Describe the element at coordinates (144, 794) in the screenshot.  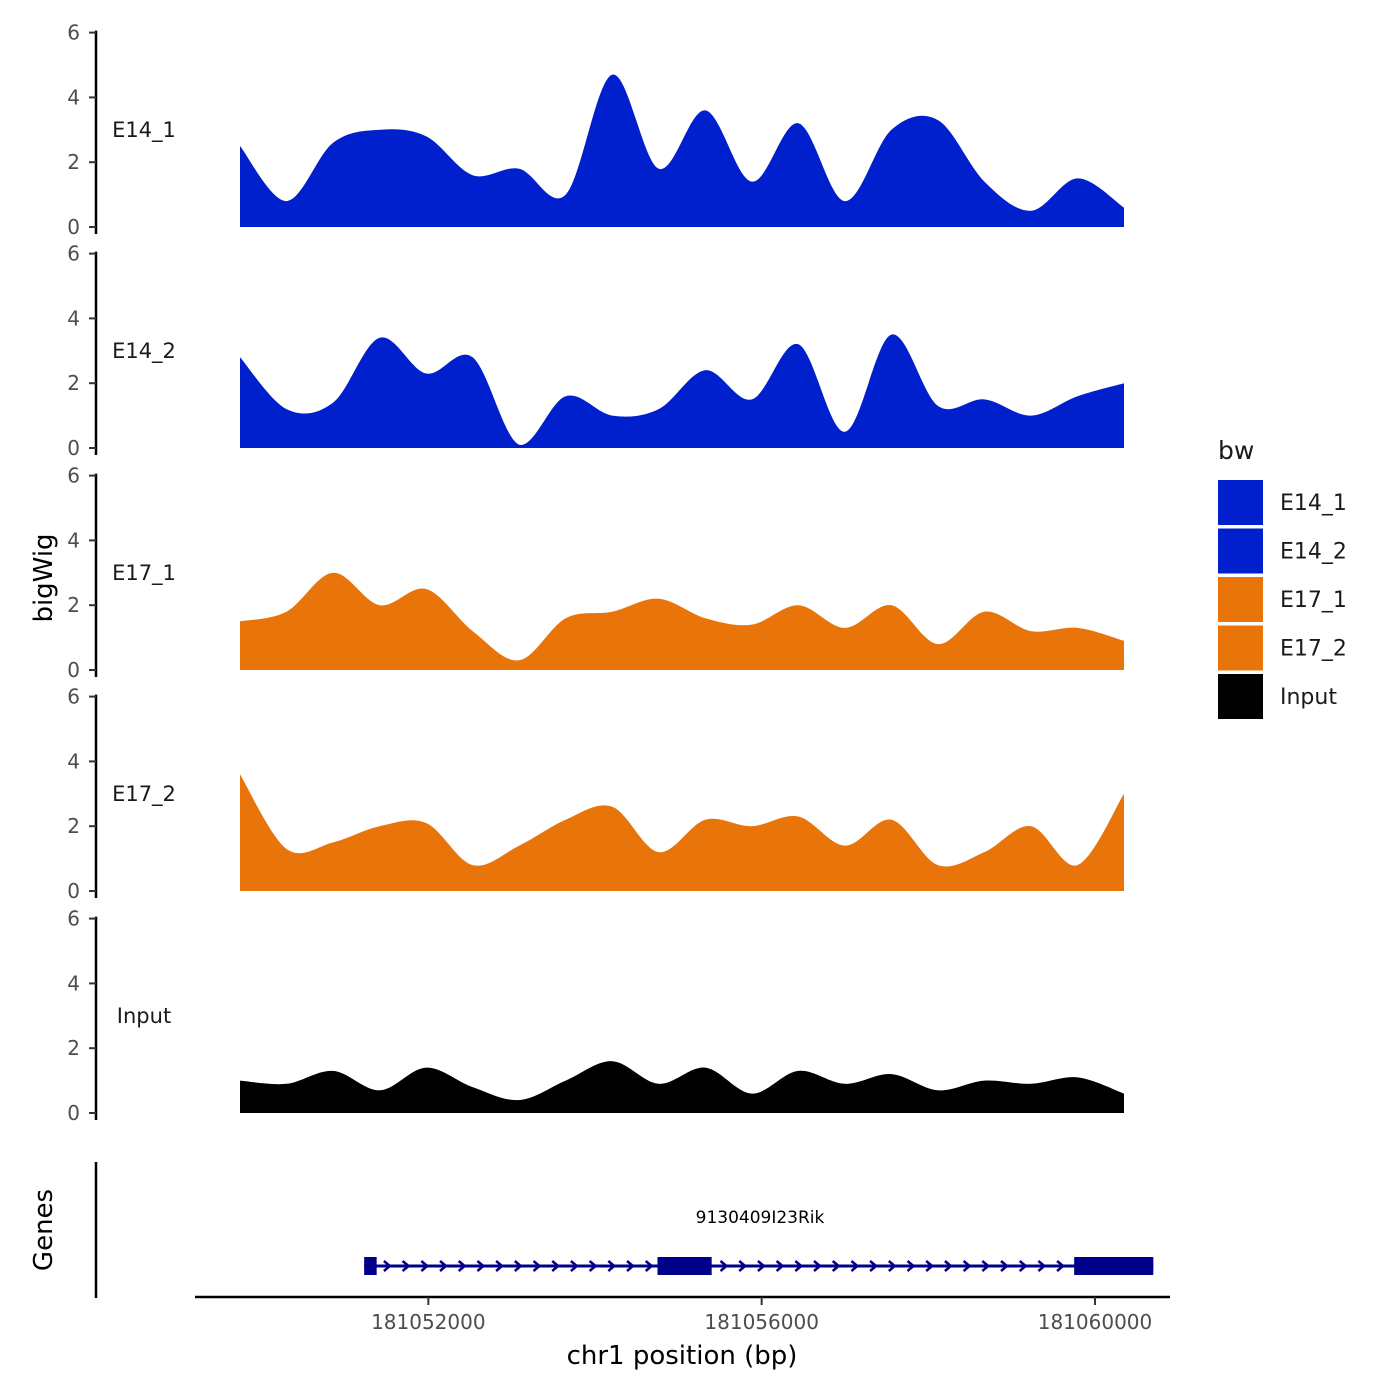
I see `track-label: E17_2` at that location.